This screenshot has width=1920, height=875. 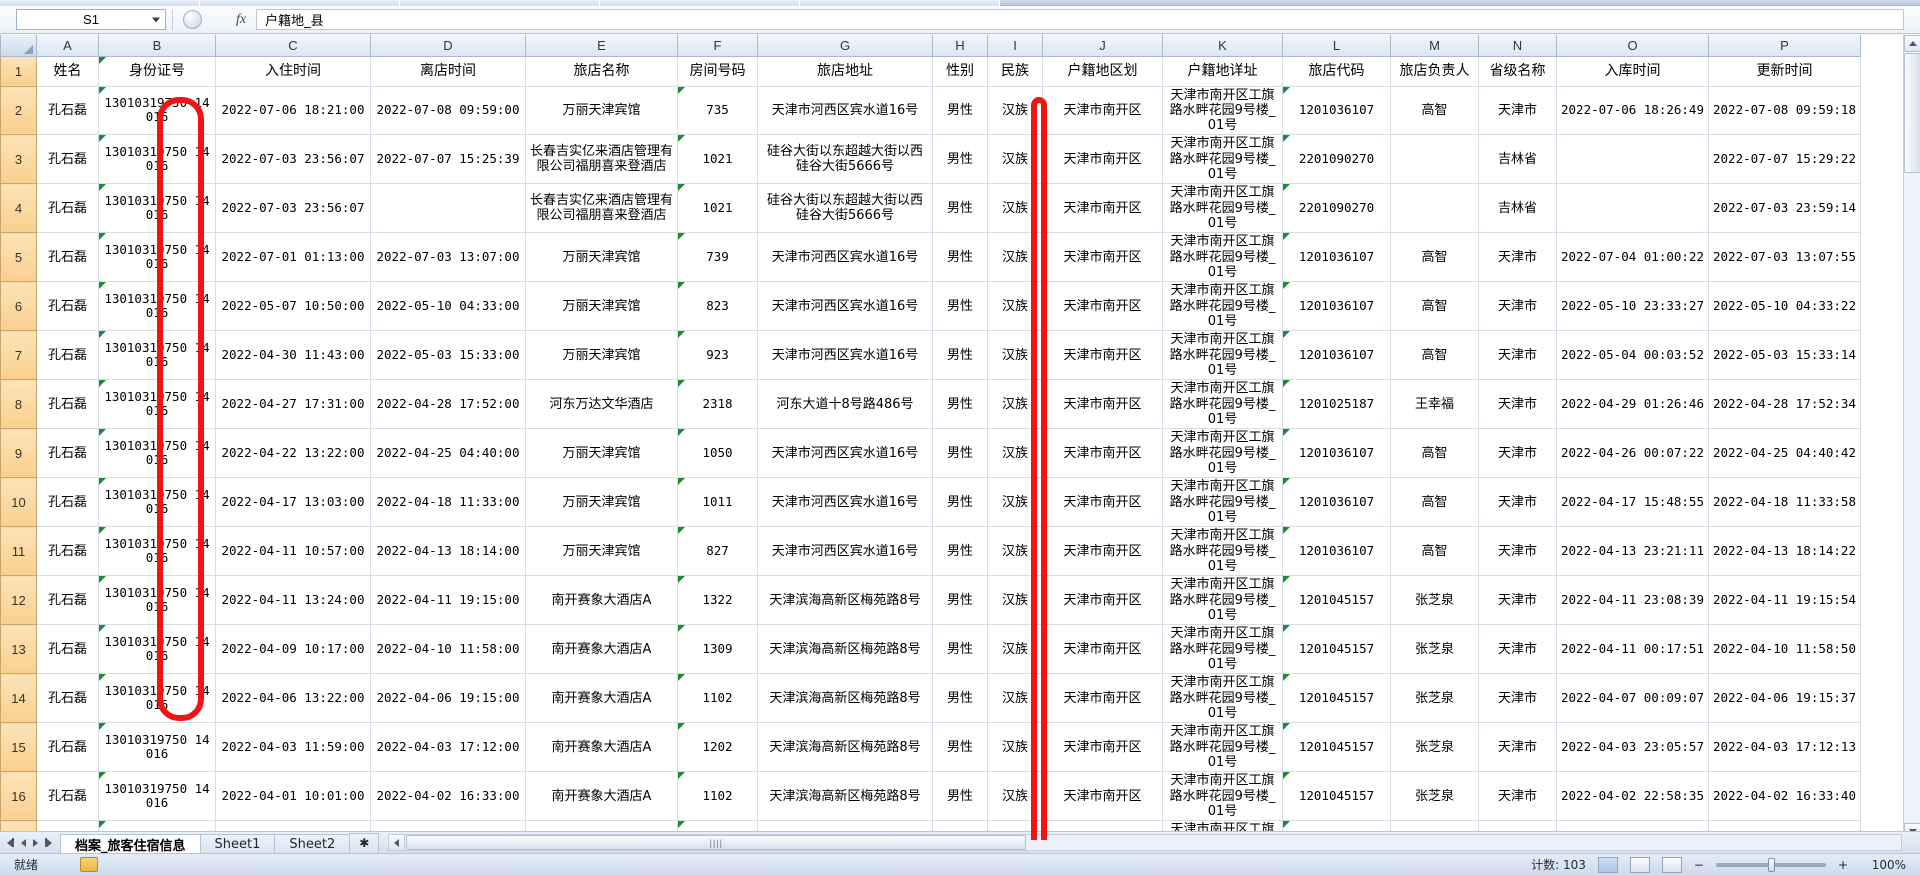 I want to click on cell-D9: 2022-04-25 04:40:00, so click(x=448, y=453).